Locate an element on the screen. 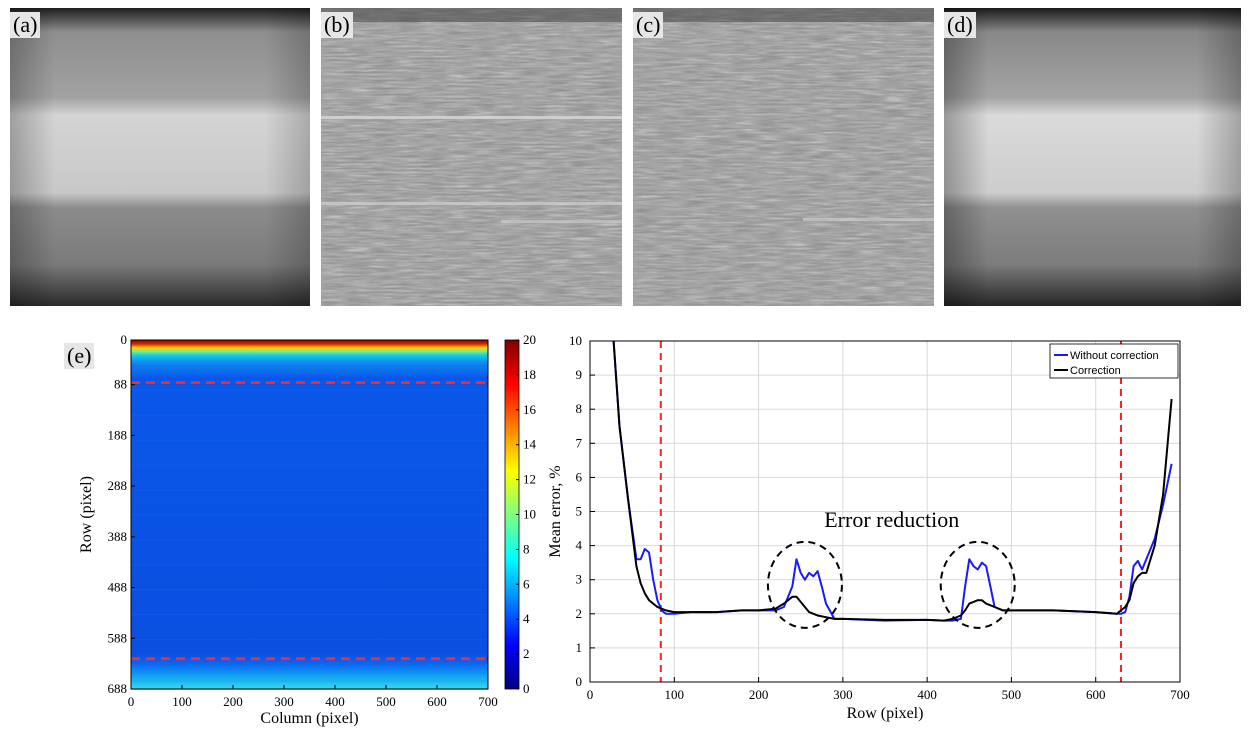 This screenshot has height=735, width=1249. heatmap-y-axis-label: Row (pixel) is located at coordinates (86, 514).